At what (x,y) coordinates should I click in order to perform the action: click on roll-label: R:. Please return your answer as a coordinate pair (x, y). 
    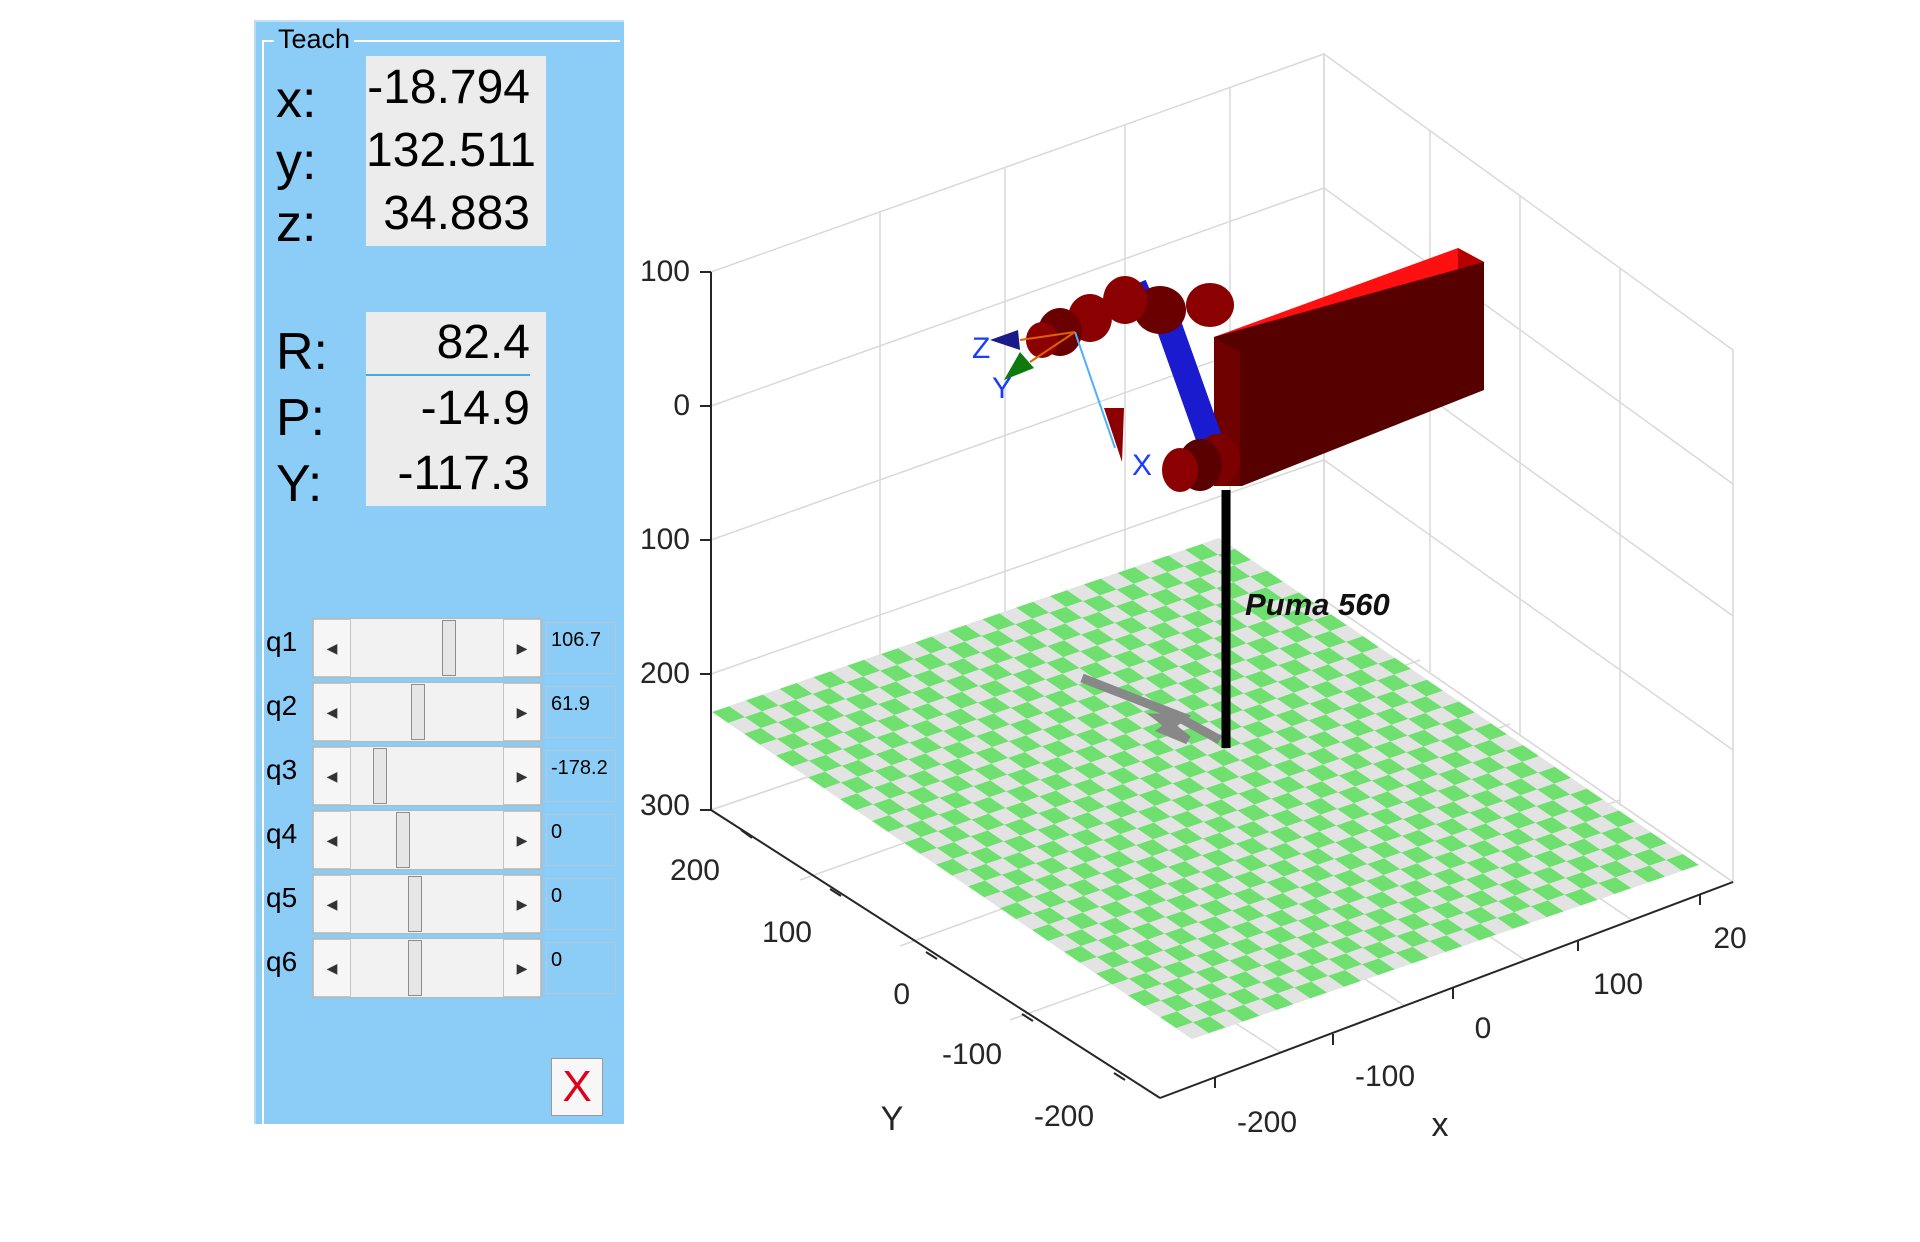
    Looking at the image, I should click on (302, 352).